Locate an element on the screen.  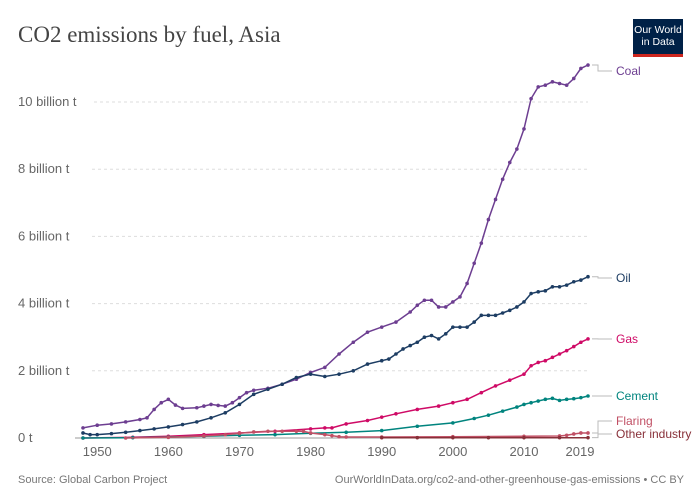
series-label: Oil is located at coordinates (623, 278).